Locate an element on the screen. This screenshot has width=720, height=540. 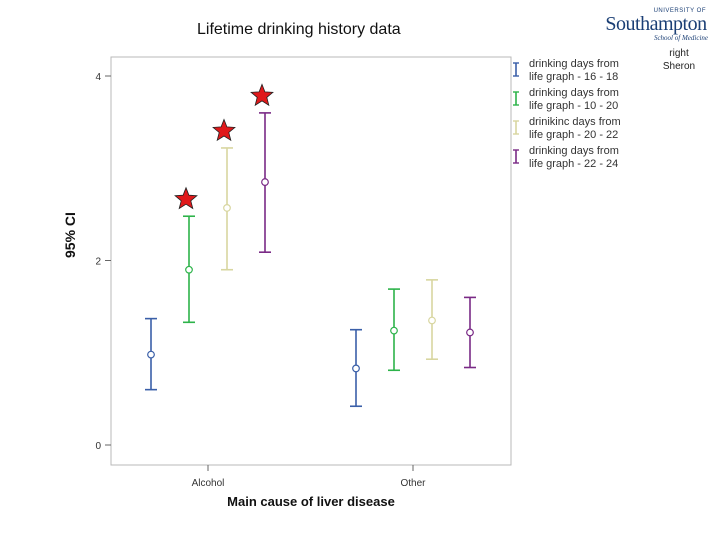
logo-name: Southampton is located at coordinates (656, 24).